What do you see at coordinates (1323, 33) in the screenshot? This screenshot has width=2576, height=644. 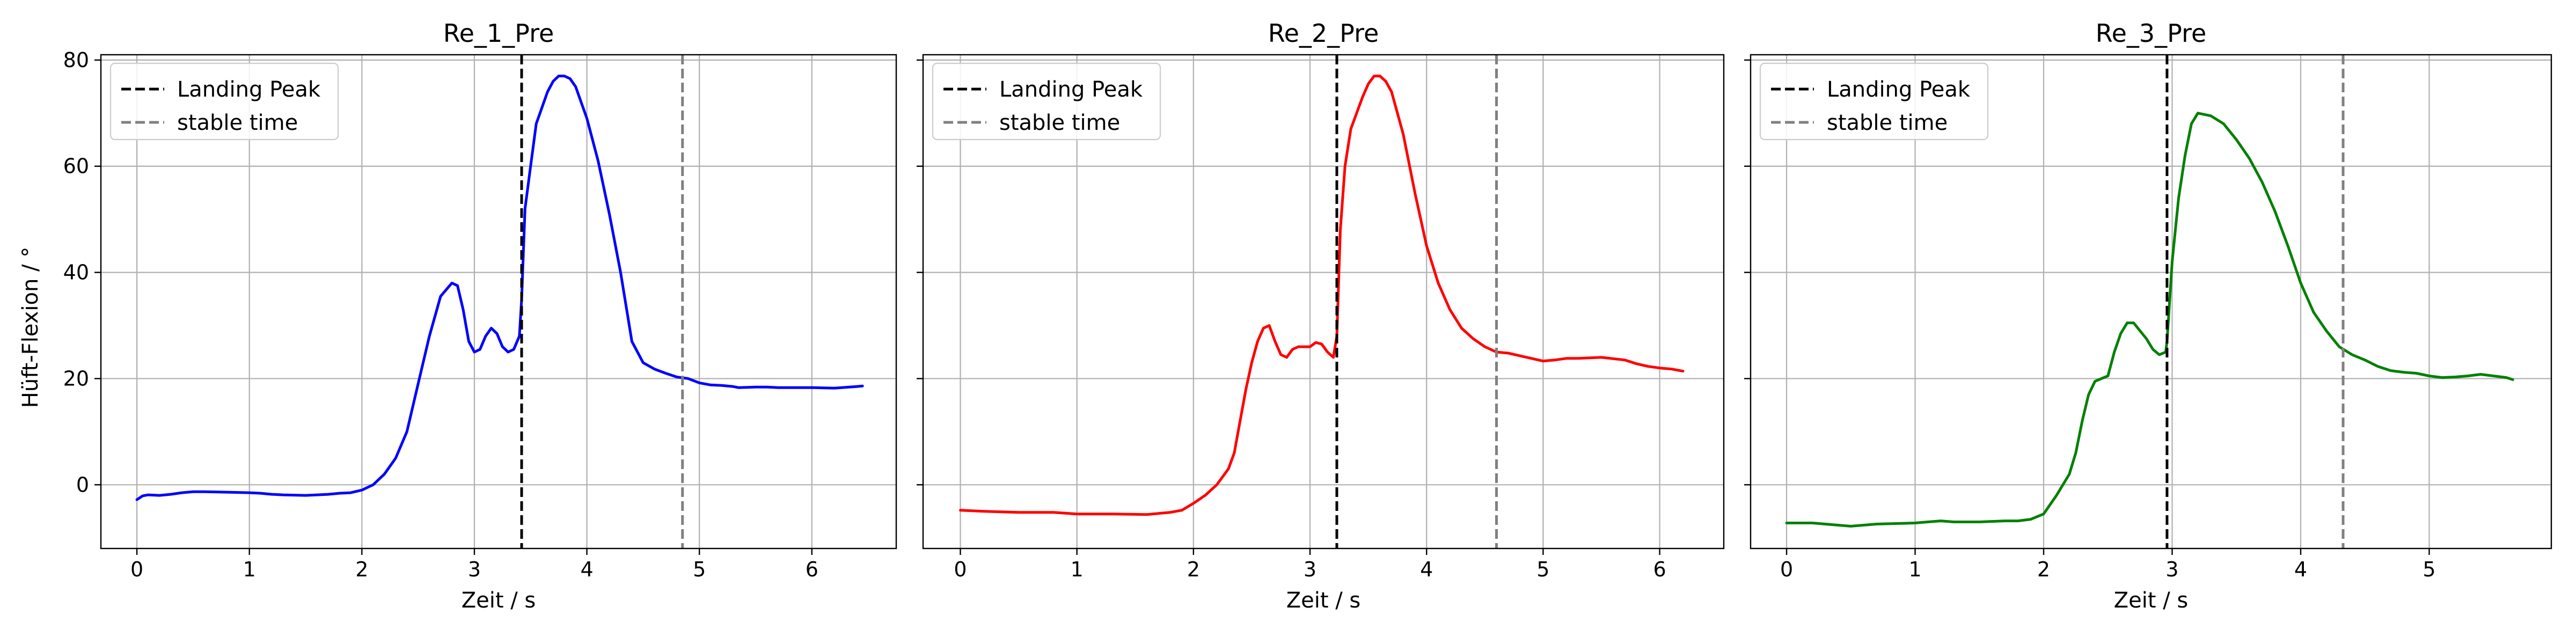 I see `panel-title: Re_2_Pre` at bounding box center [1323, 33].